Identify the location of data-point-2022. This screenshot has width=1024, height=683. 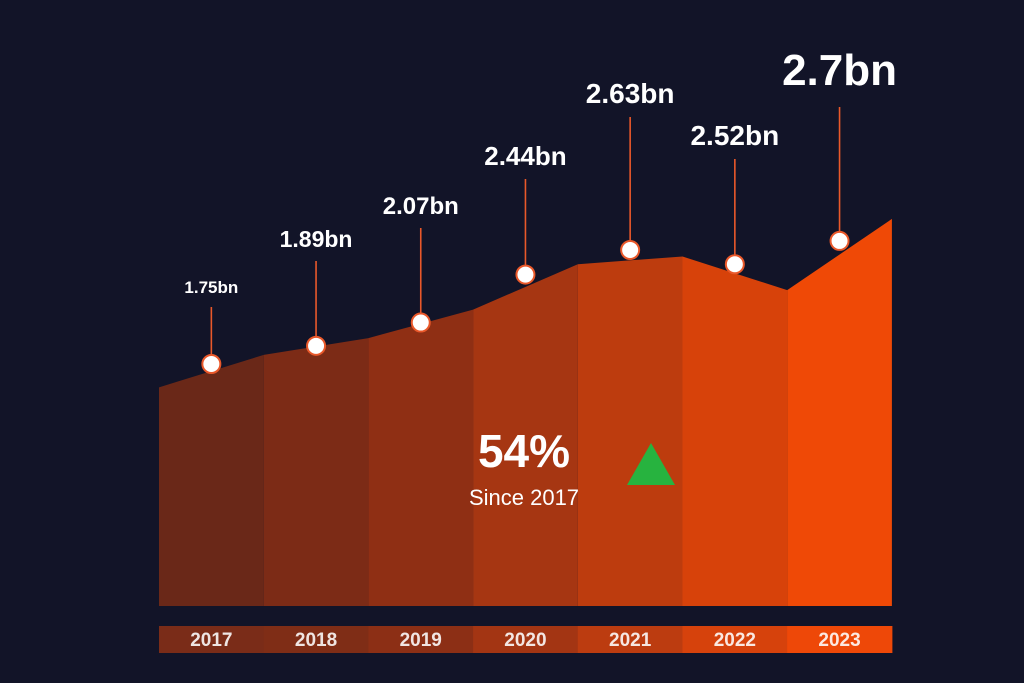
(734, 264).